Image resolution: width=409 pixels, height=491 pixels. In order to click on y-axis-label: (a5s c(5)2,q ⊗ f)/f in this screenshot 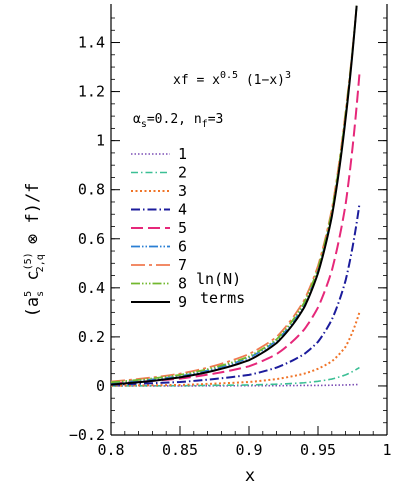, I will do `click(34, 250)`.